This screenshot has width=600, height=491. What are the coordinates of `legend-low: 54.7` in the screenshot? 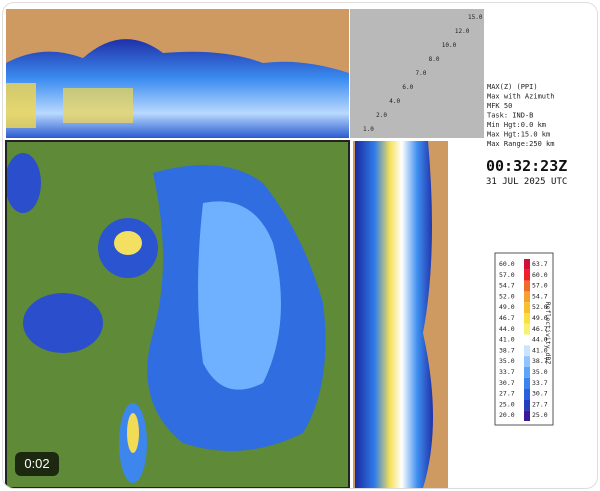 It's located at (507, 286).